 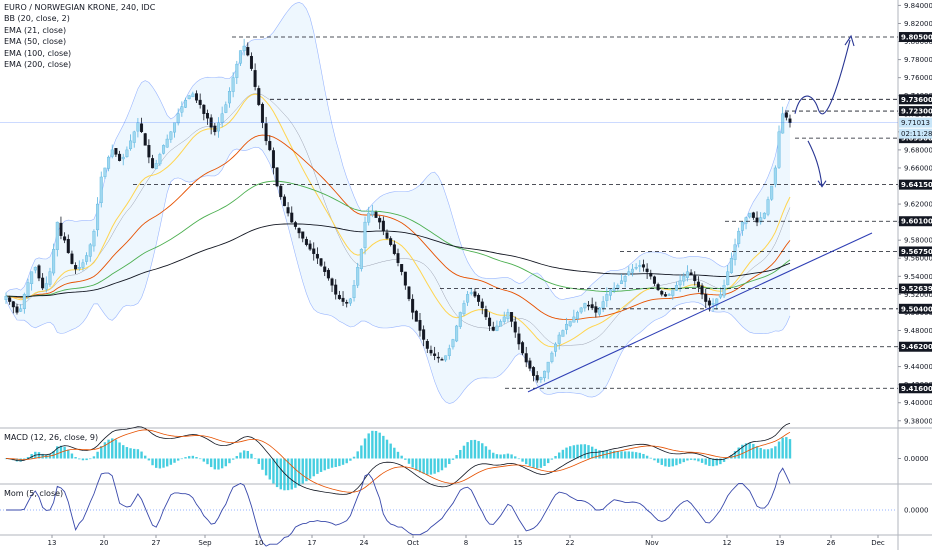 I want to click on macd-histogram, so click(x=398, y=460).